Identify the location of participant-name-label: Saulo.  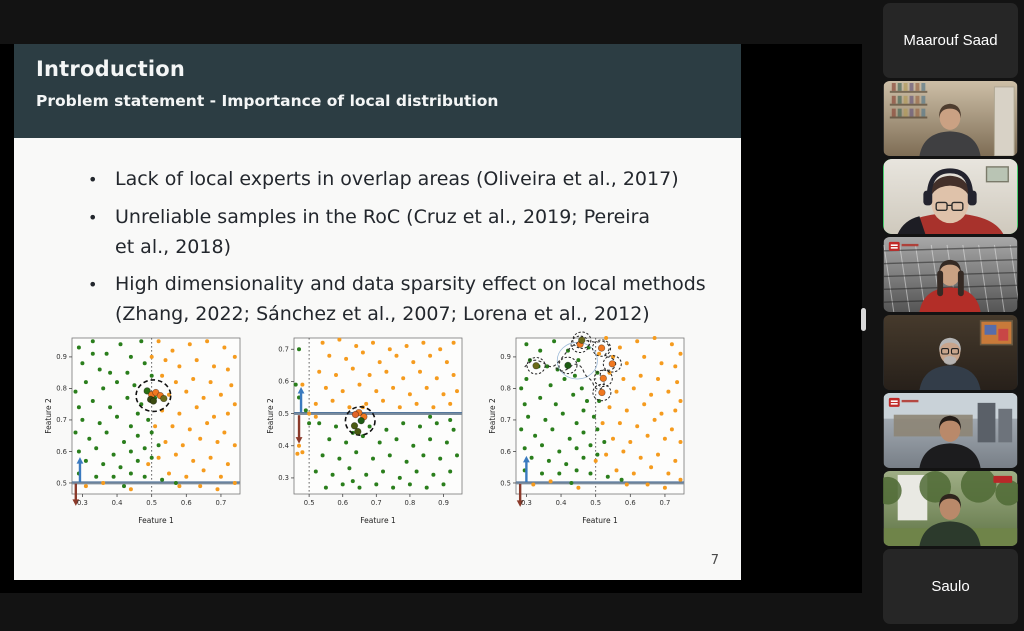
(950, 586).